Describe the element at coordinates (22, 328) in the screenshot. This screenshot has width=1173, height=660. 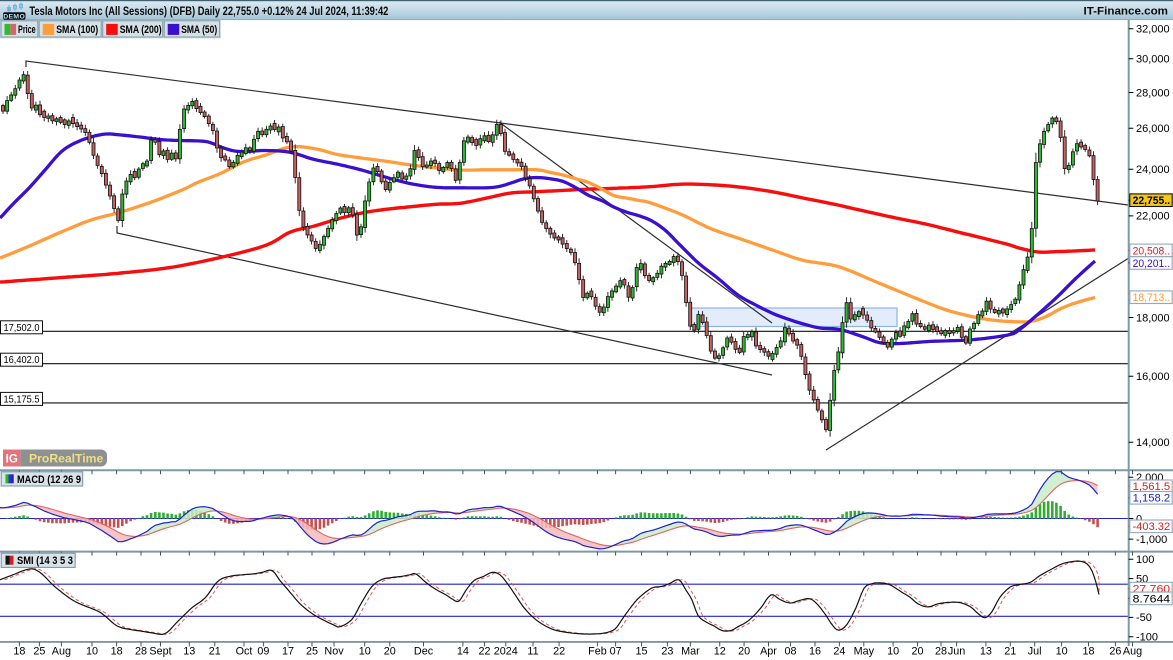
I see `svg-text: 17,502.0` at that location.